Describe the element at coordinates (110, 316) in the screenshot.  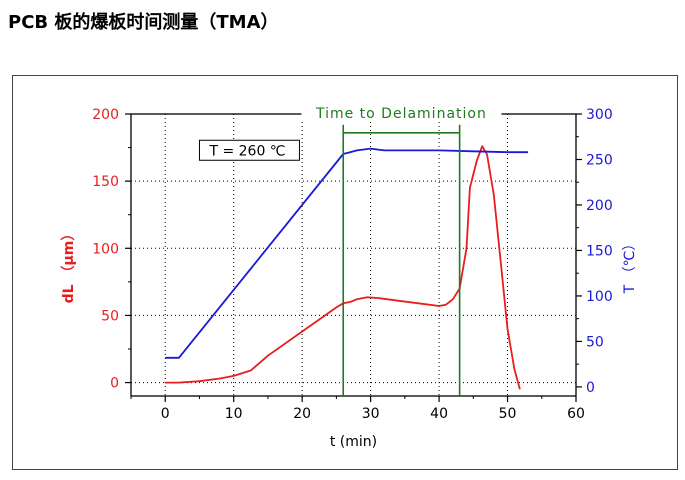
I see `y-left-tick-label: 50` at that location.